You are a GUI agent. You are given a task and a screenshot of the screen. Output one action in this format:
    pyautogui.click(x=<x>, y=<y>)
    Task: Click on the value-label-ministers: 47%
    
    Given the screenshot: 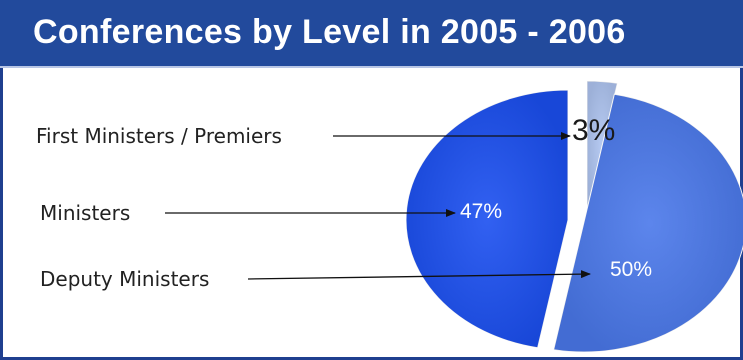 What is the action you would take?
    pyautogui.click(x=481, y=211)
    